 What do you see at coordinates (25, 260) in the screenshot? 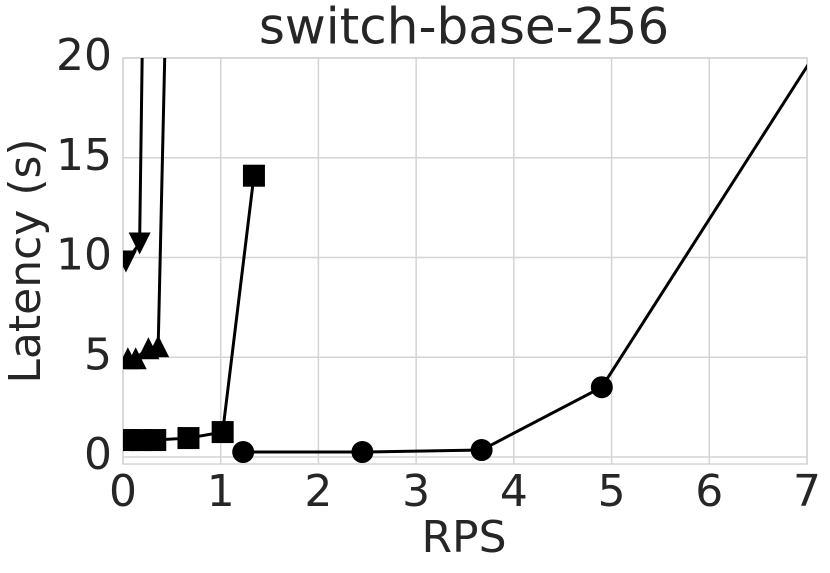
I see `y-axis-label: Latency (s)` at bounding box center [25, 260].